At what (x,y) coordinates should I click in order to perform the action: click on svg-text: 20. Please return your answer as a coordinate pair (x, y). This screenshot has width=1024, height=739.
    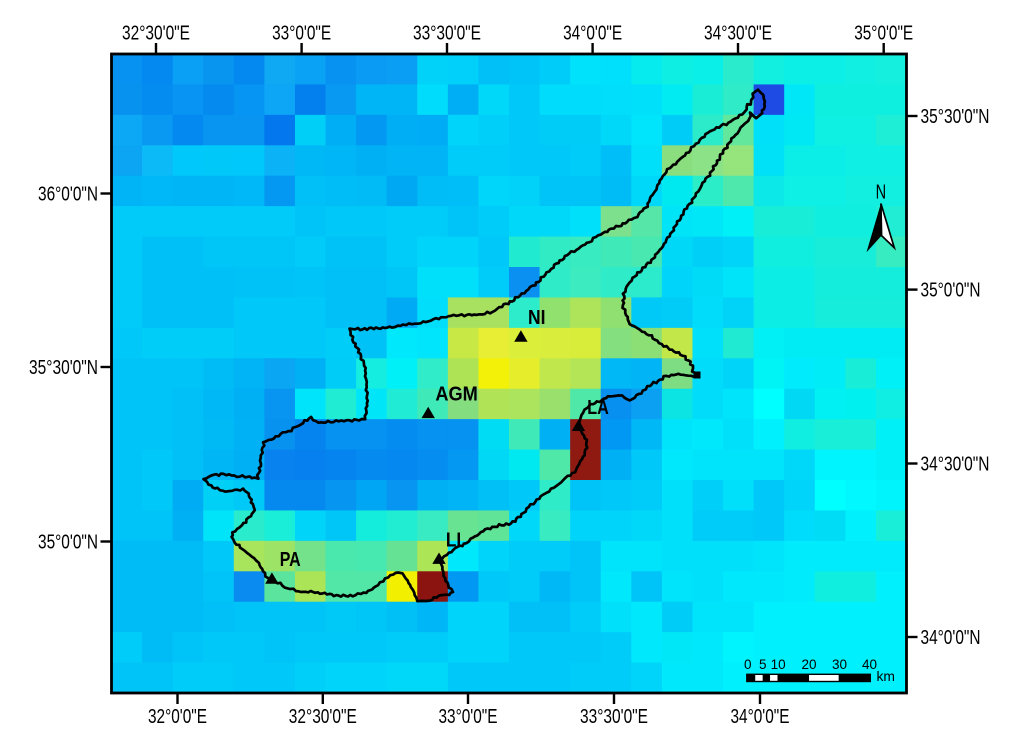
    Looking at the image, I should click on (808, 664).